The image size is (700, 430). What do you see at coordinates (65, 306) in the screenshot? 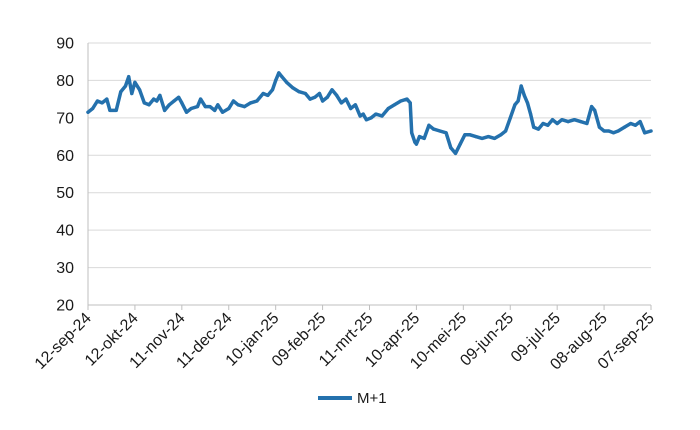
I see `y-tick-label-20: 20` at bounding box center [65, 306].